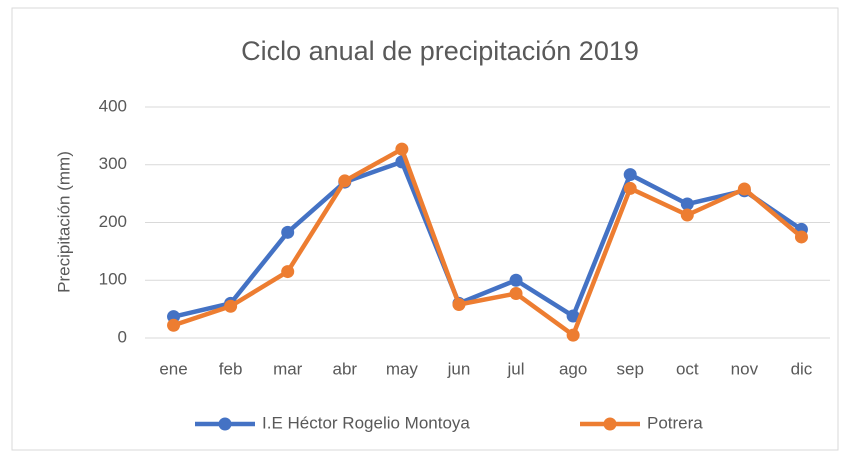  Describe the element at coordinates (573, 368) in the screenshot. I see `x-tick-label: ago` at that location.